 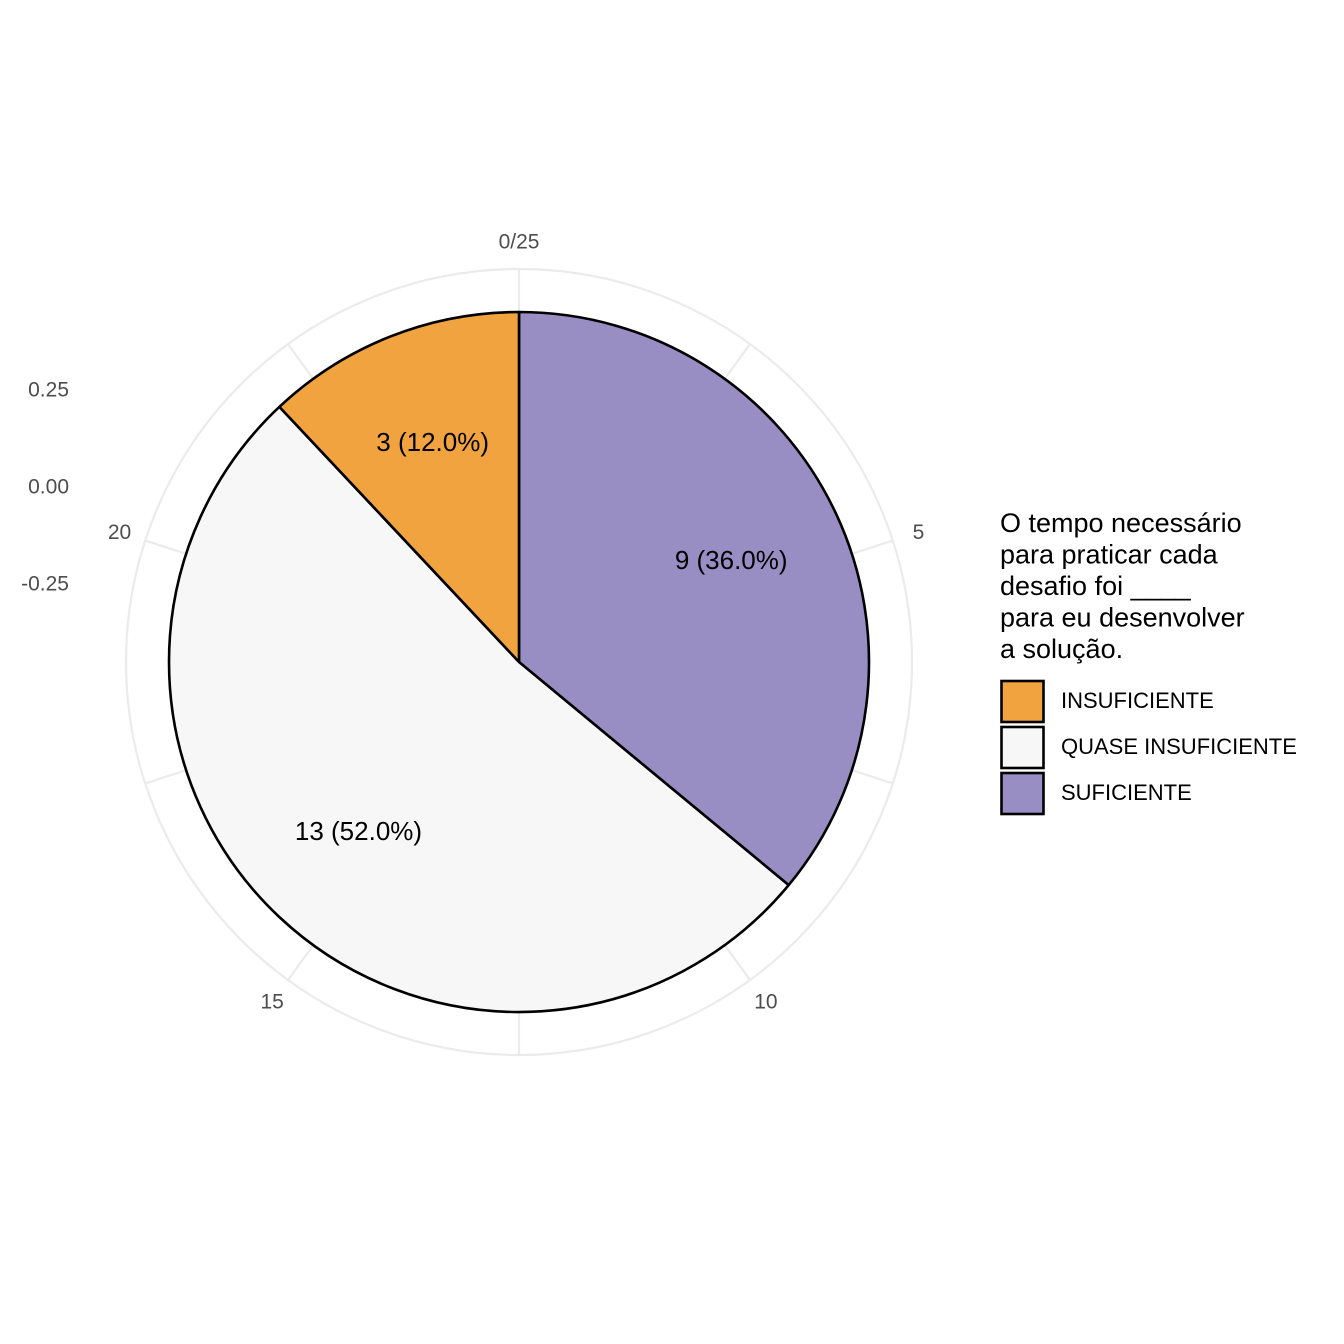 I want to click on slice-label: 13 (52.0%), so click(x=358, y=831).